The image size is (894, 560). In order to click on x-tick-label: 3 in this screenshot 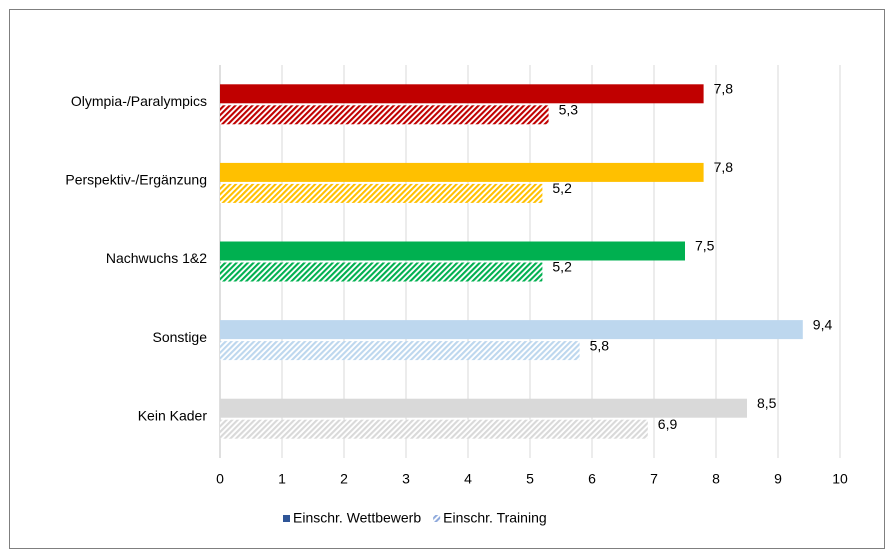, I will do `click(406, 479)`.